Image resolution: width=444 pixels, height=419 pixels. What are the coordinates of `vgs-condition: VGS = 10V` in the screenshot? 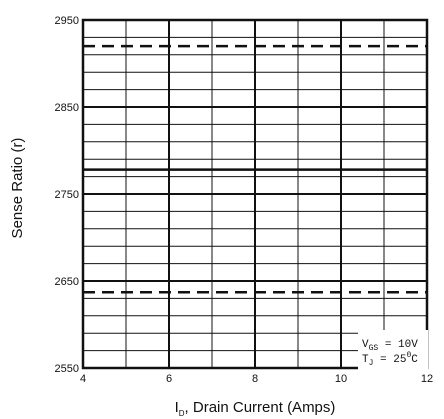 It's located at (390, 346).